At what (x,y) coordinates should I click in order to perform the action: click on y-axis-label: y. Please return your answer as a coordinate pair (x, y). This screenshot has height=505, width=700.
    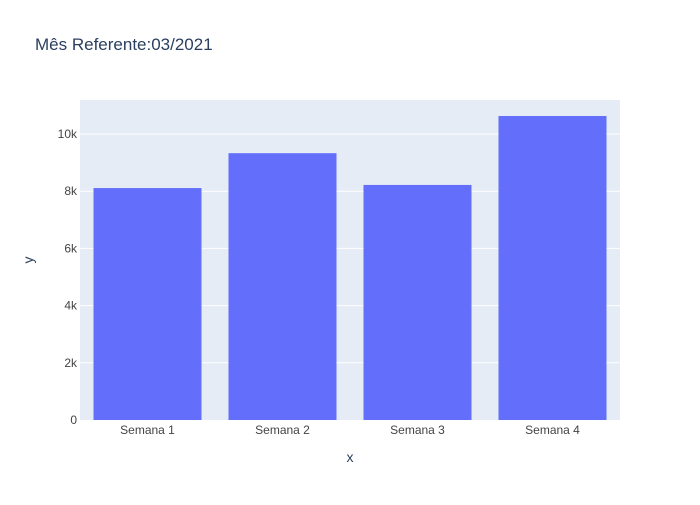
    Looking at the image, I should click on (28, 260).